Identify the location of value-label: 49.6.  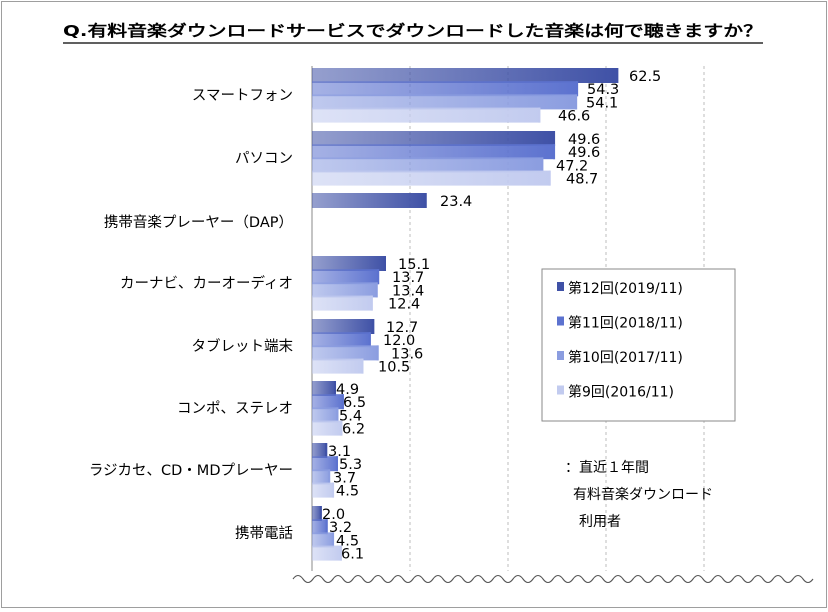
(584, 140).